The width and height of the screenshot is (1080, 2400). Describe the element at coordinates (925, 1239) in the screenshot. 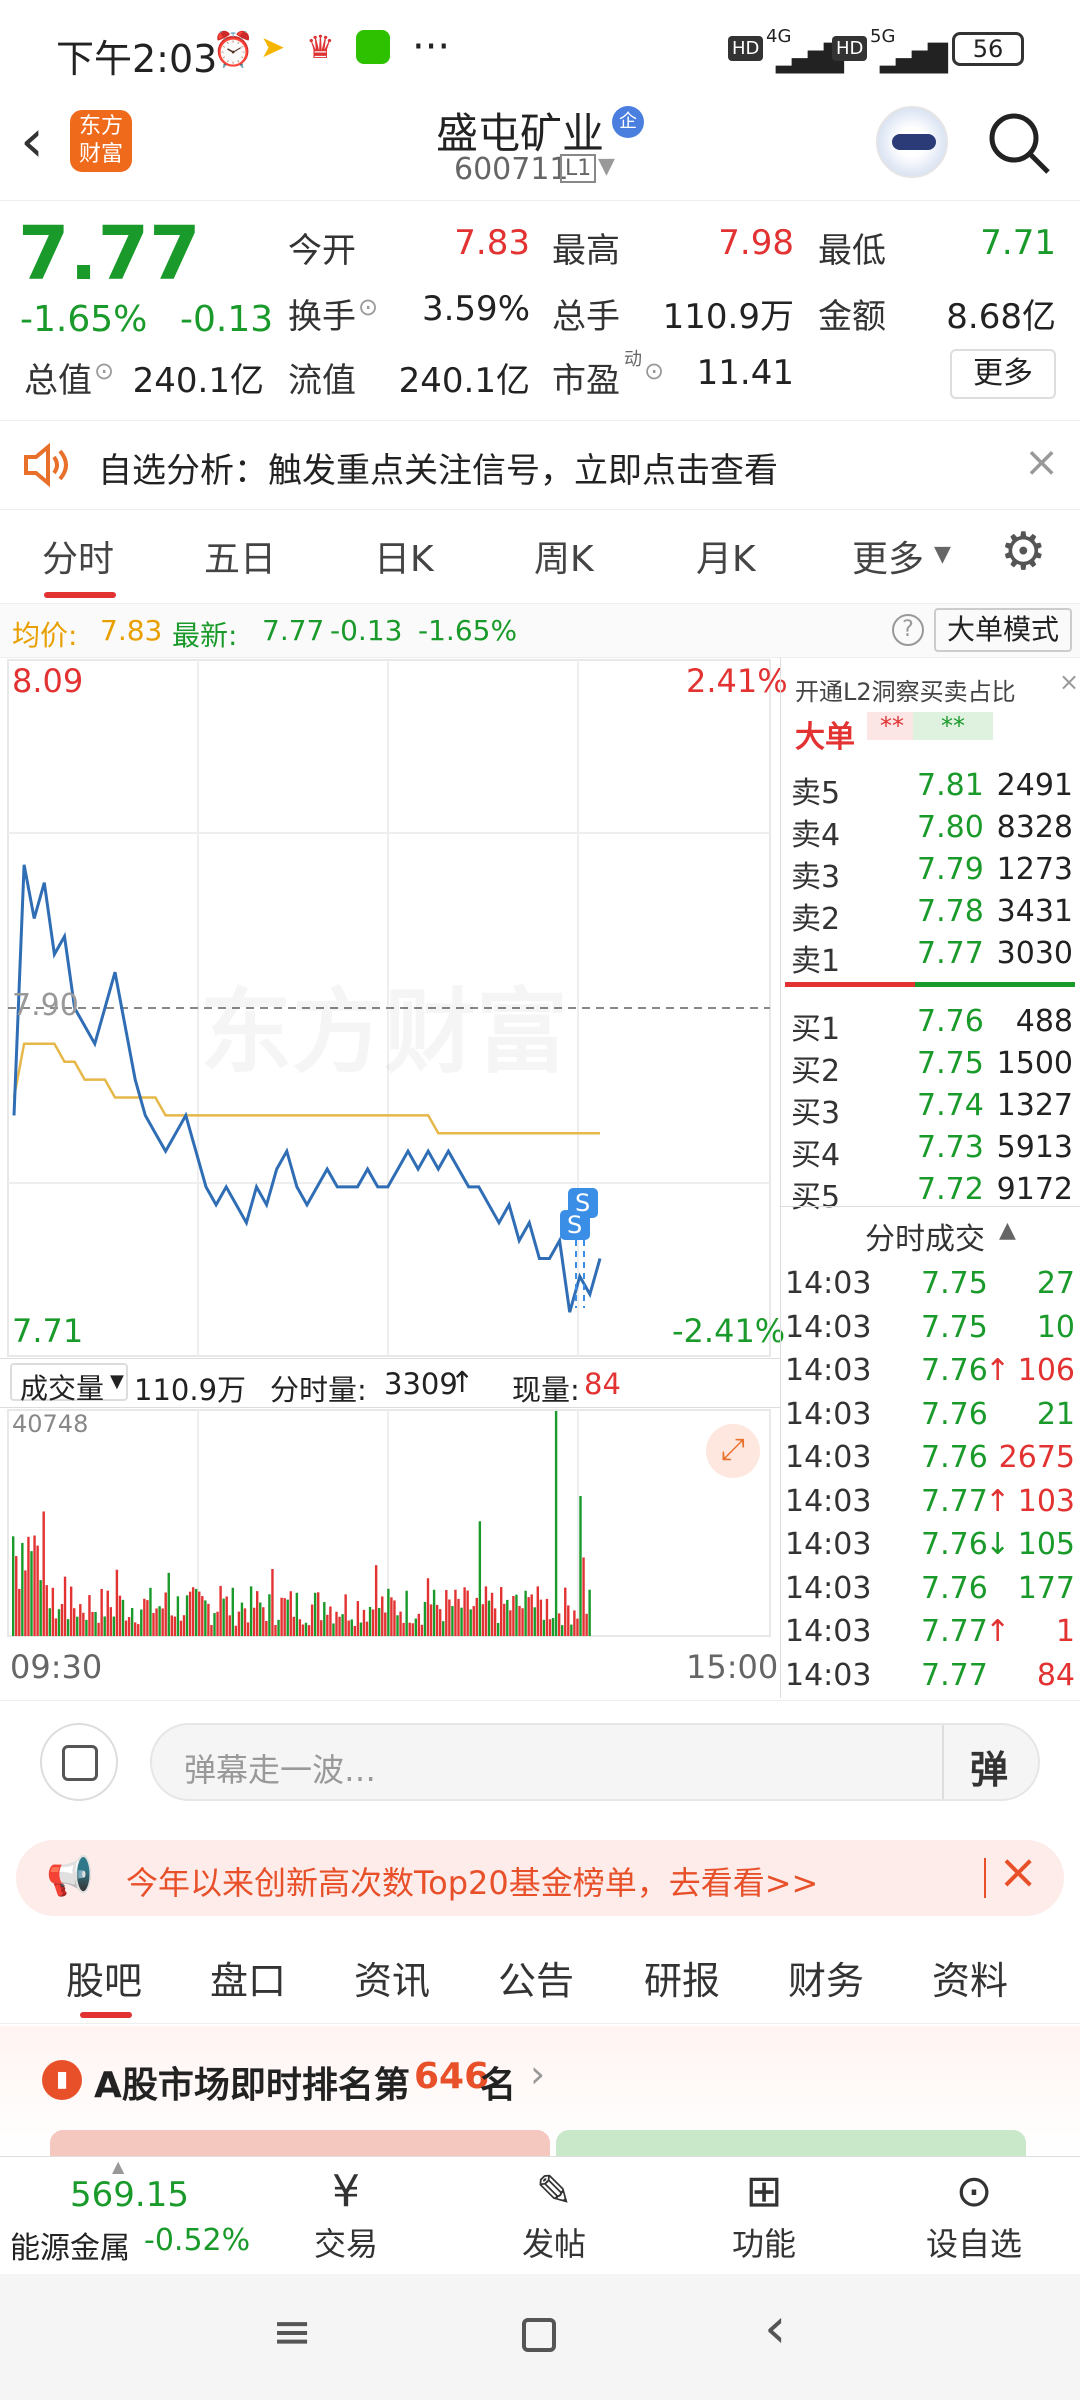

I see `trades-title: 分时成交` at that location.